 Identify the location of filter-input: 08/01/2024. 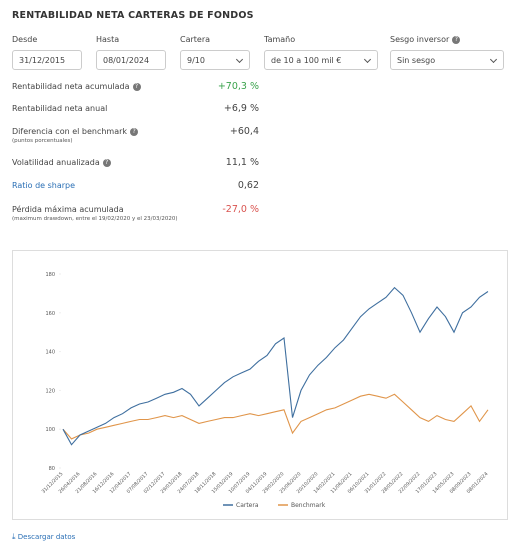
(131, 60).